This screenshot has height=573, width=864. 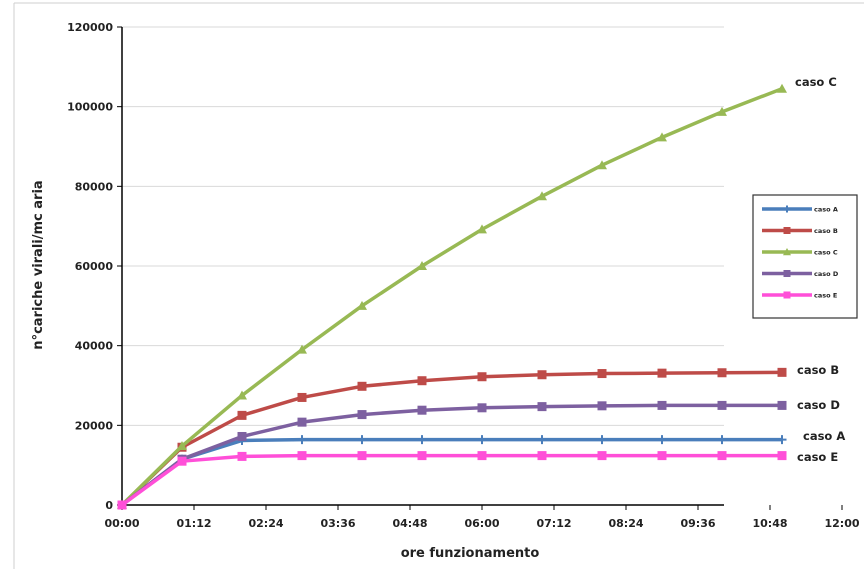 I want to click on x-tick-label: 12:00, so click(x=841, y=523).